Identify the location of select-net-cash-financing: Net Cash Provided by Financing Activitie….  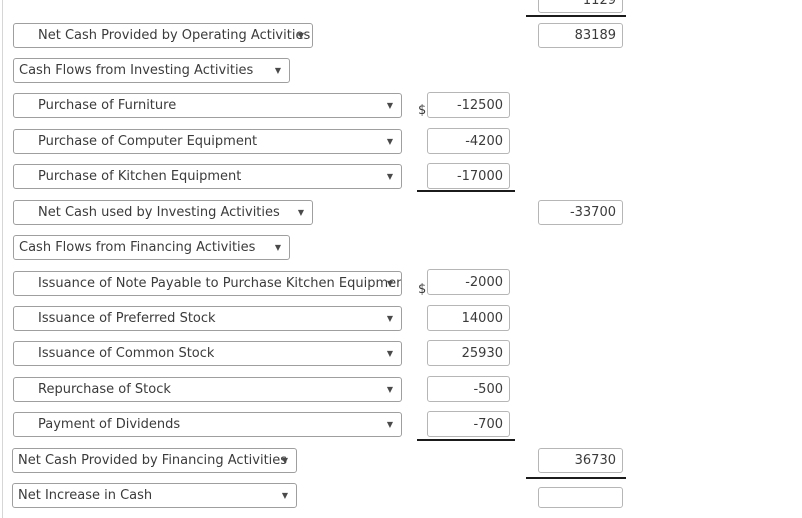
(154, 460).